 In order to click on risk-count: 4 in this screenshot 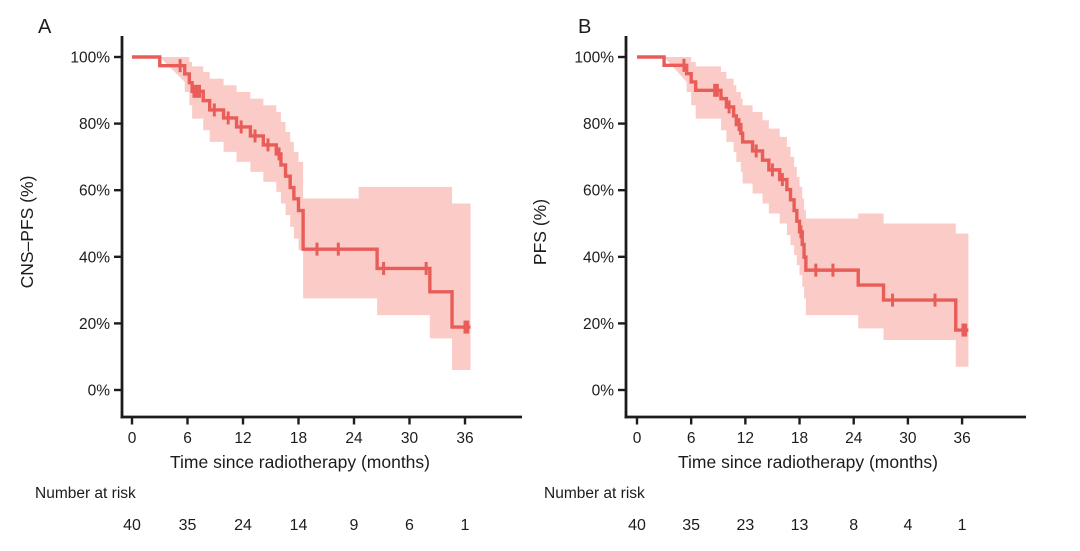, I will do `click(907, 525)`.